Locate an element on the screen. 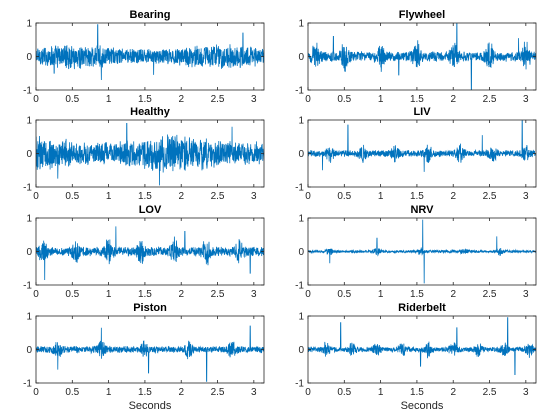 This screenshot has width=560, height=420. panel-title-liv: LIV is located at coordinates (422, 112).